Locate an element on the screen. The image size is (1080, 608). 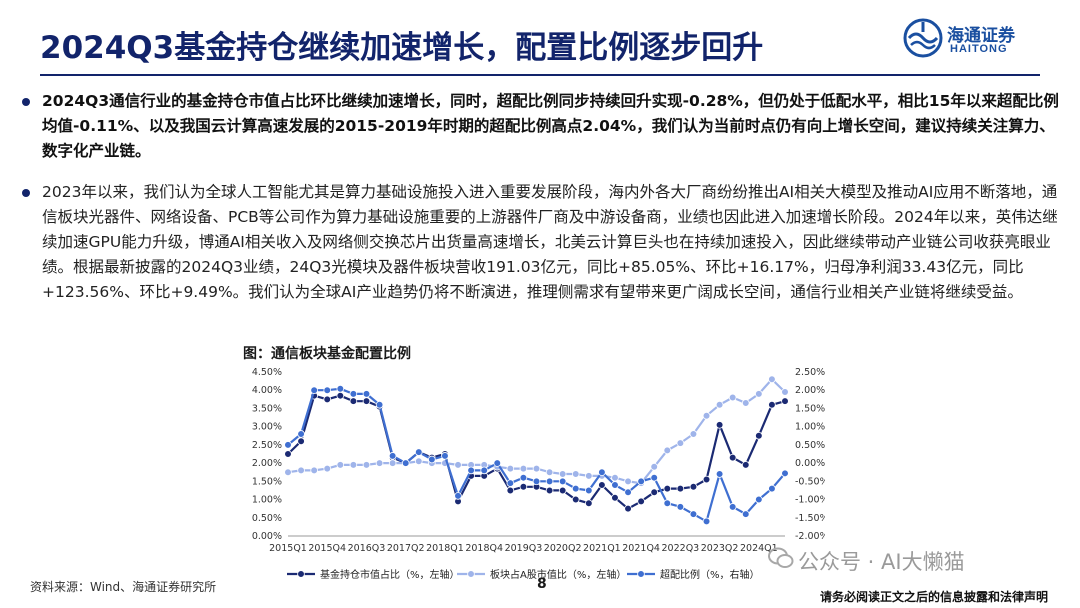
x-axis-tick-label: 2023Q2 is located at coordinates (720, 548).